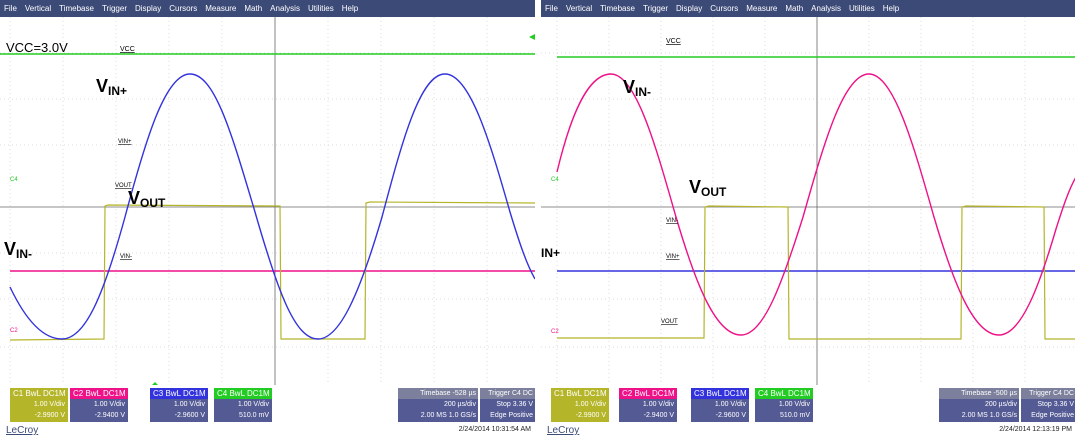  What do you see at coordinates (37, 415) in the screenshot?
I see `c1-offset: -2.9900 V` at bounding box center [37, 415].